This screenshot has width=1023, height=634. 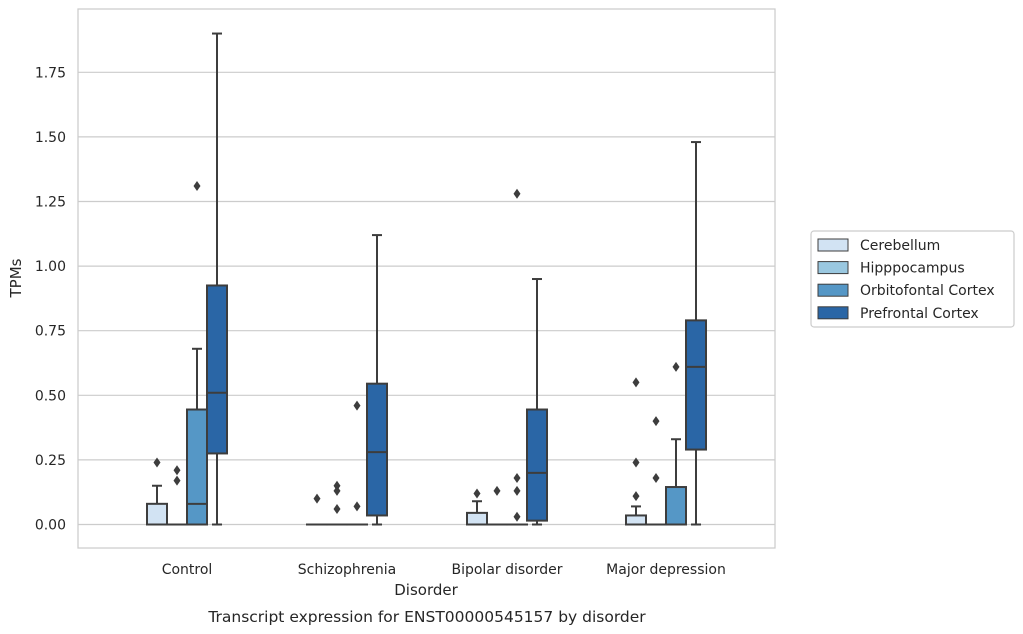 What do you see at coordinates (919, 314) in the screenshot?
I see `legend-label: Prefrontal Cortex` at bounding box center [919, 314].